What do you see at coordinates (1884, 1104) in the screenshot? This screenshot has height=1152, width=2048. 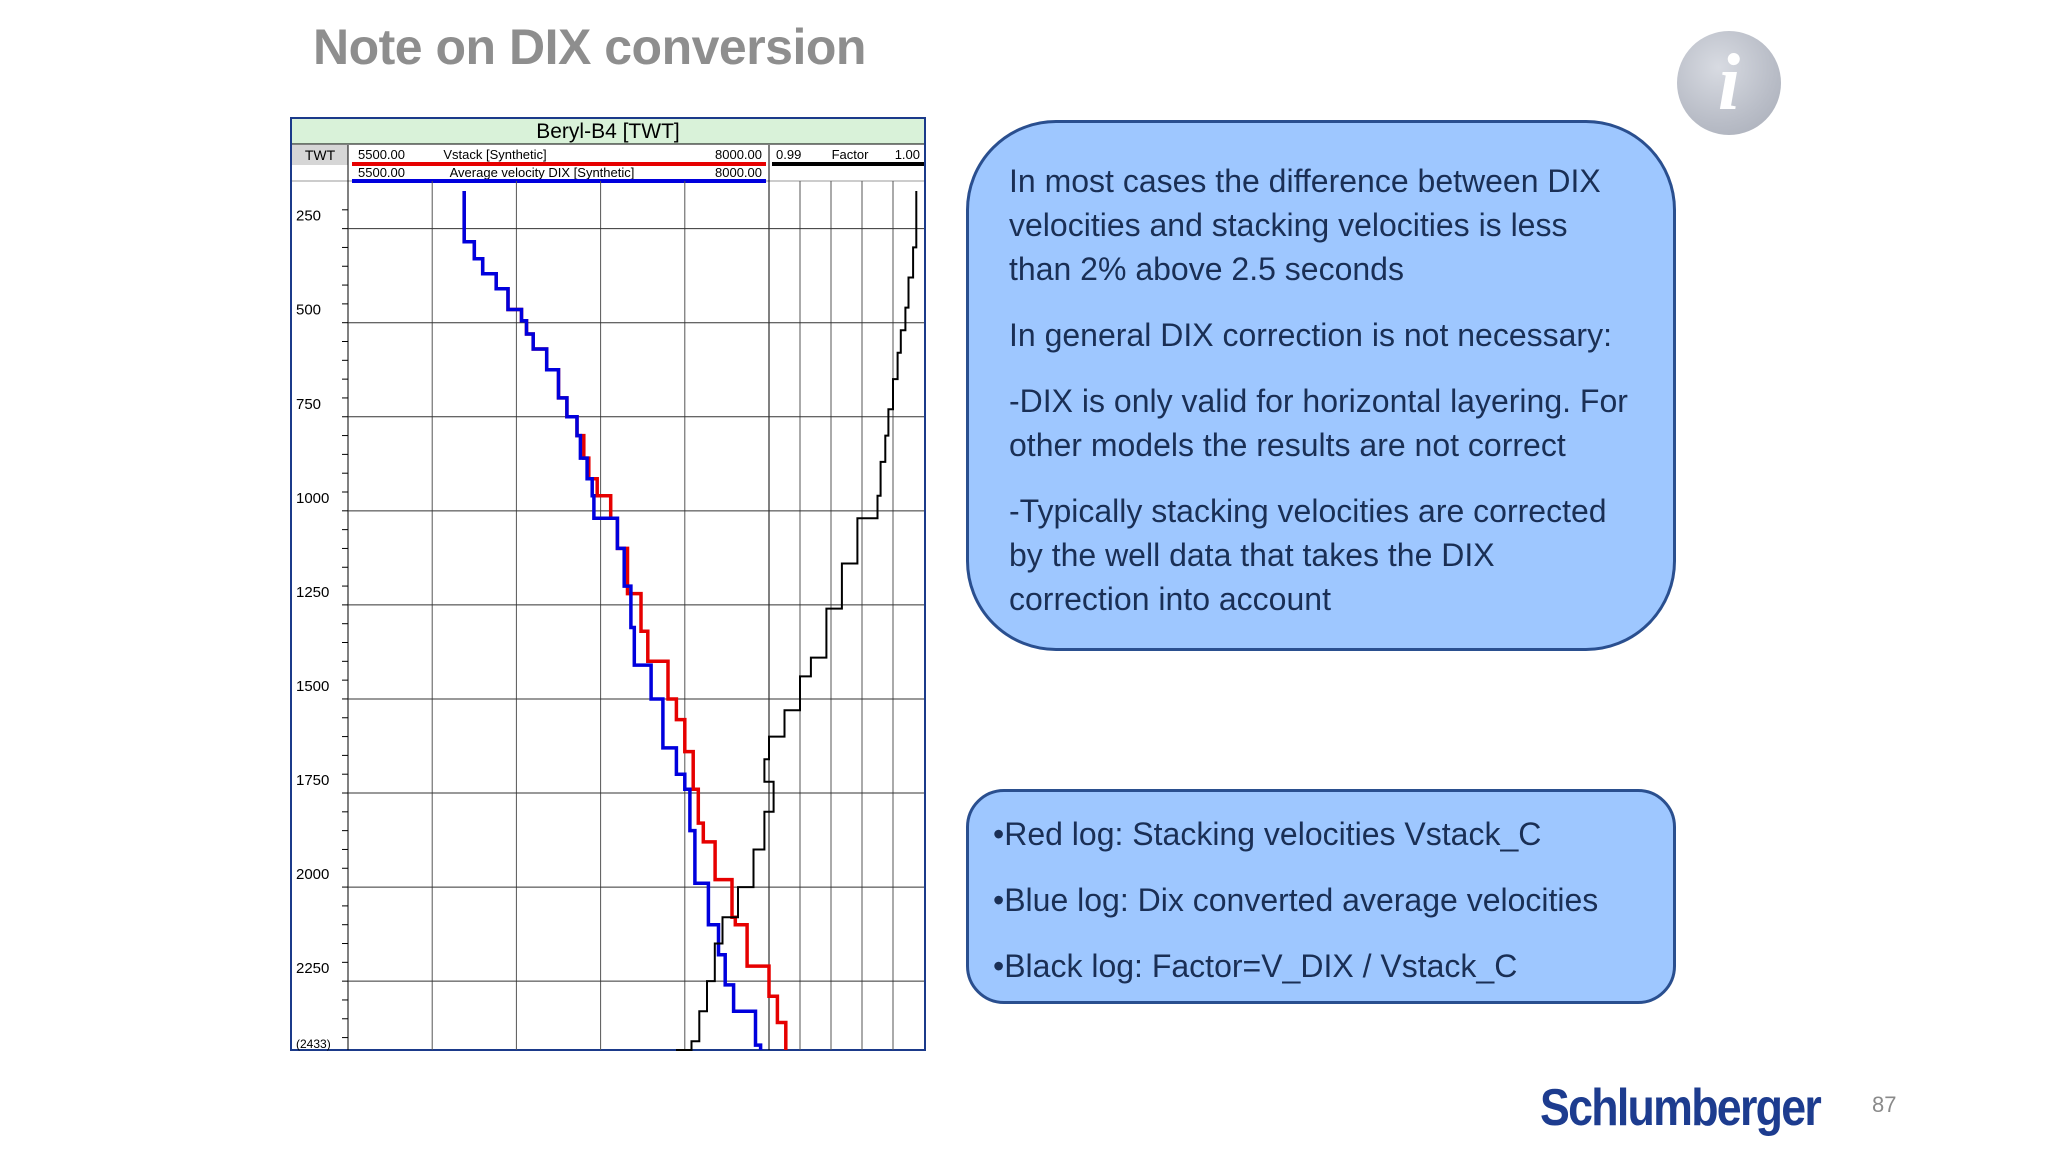 I see `page-number: 87` at bounding box center [1884, 1104].